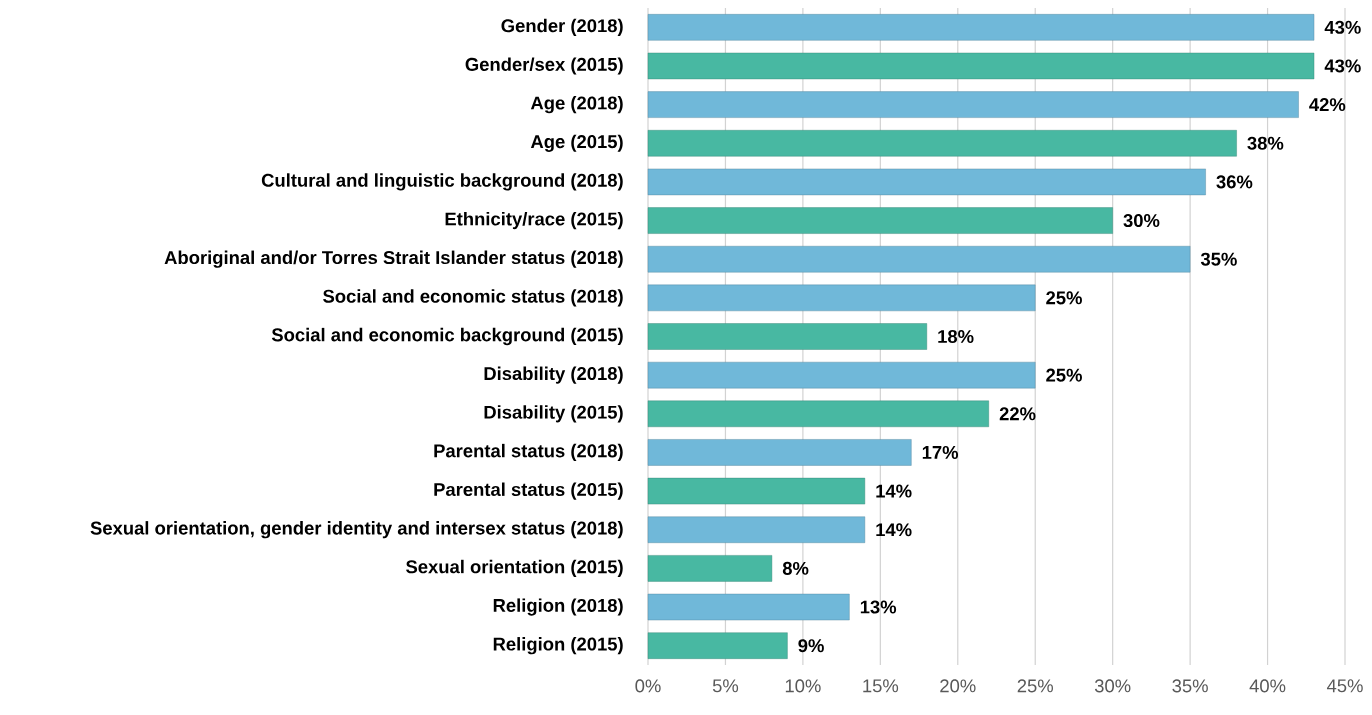 The width and height of the screenshot is (1372, 715). I want to click on data-label: 9%, so click(811, 646).